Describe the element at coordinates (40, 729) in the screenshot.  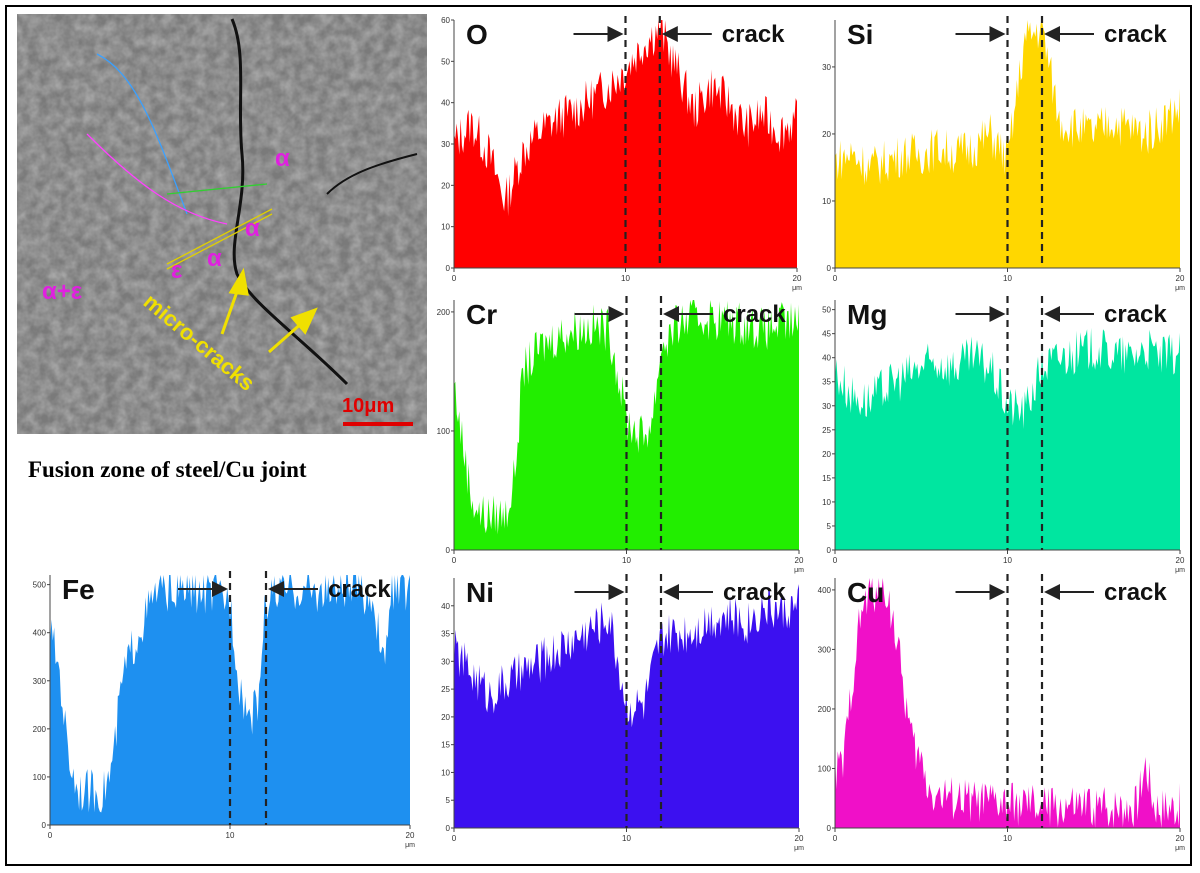
I see `y-tick-label: 200` at that location.